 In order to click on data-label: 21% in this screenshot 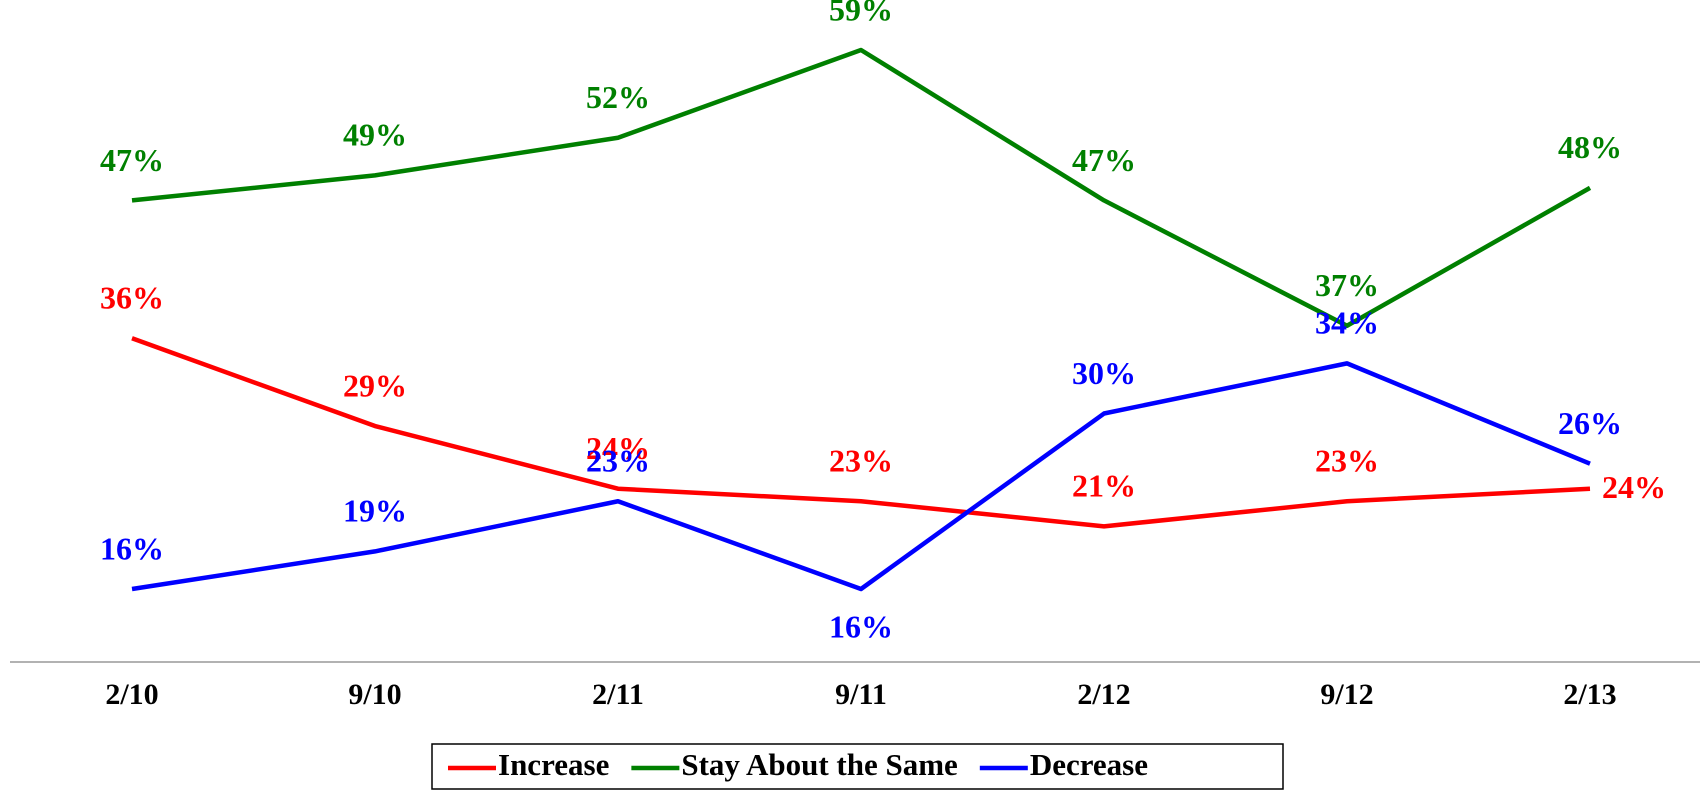, I will do `click(1104, 486)`.